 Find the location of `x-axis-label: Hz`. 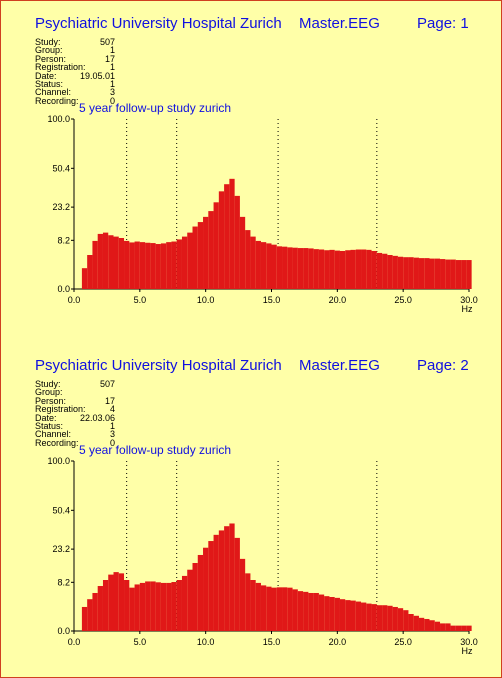

x-axis-label: Hz is located at coordinates (467, 309).